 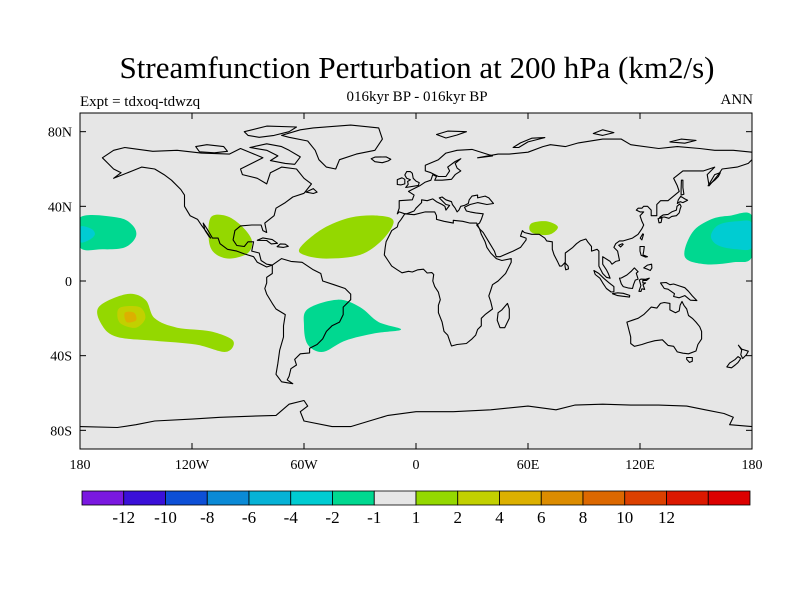 What do you see at coordinates (499, 517) in the screenshot?
I see `colorbar-label: 4` at bounding box center [499, 517].